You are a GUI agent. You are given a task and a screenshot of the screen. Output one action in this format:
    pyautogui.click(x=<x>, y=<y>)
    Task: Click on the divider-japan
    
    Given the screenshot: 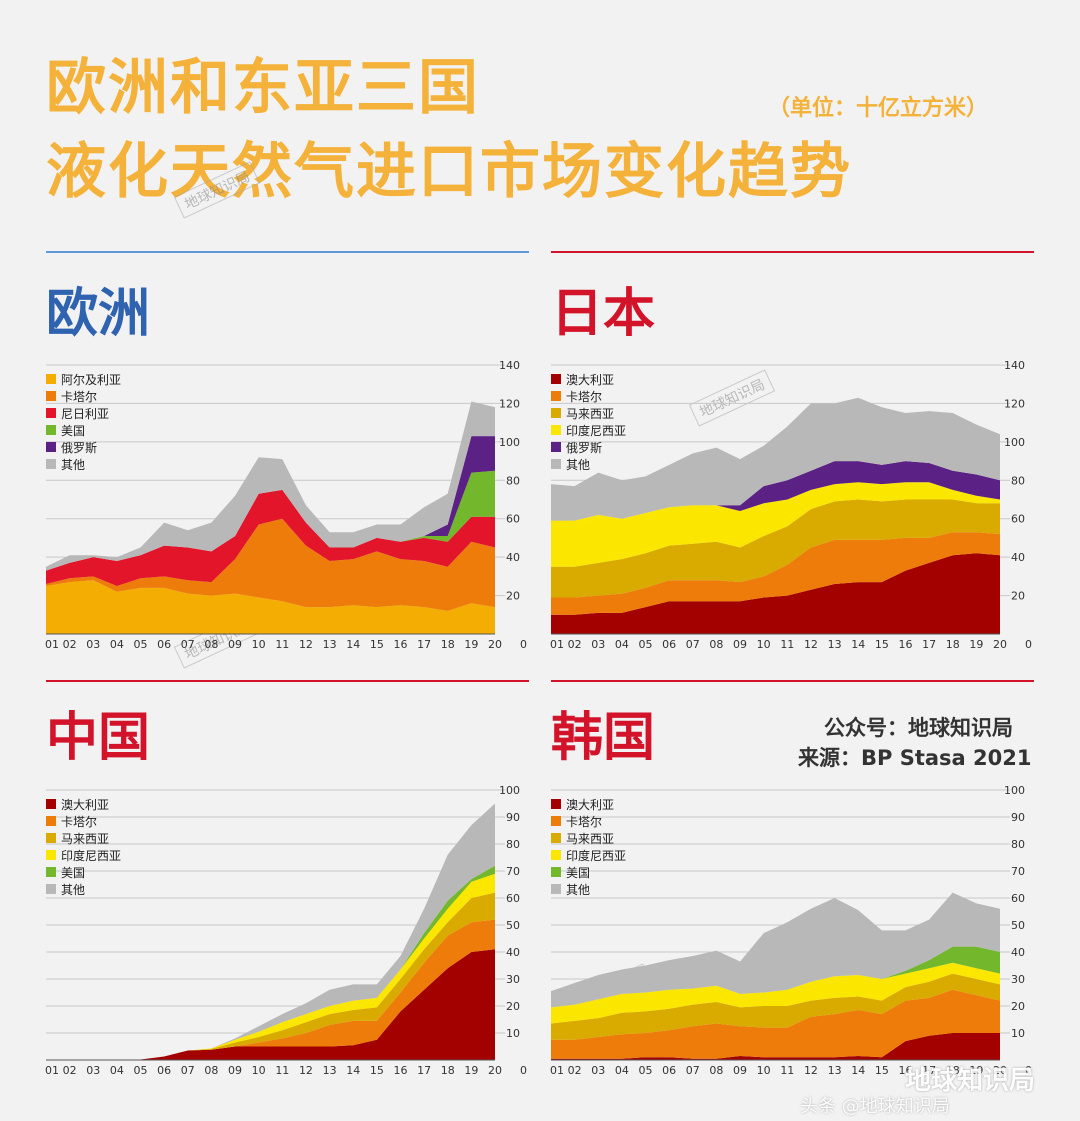 What is the action you would take?
    pyautogui.click(x=792, y=252)
    